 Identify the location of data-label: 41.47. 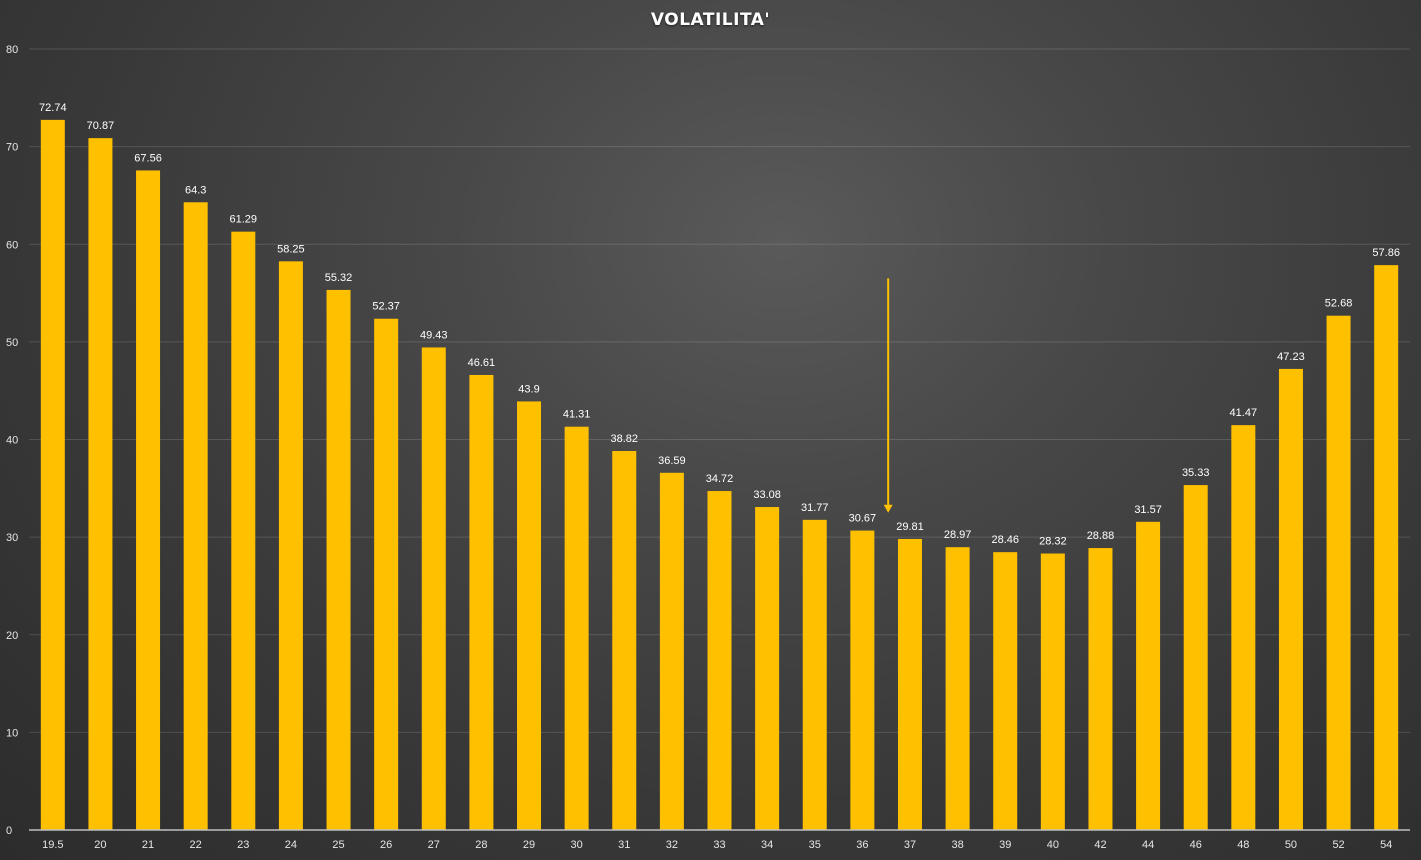
(1244, 413).